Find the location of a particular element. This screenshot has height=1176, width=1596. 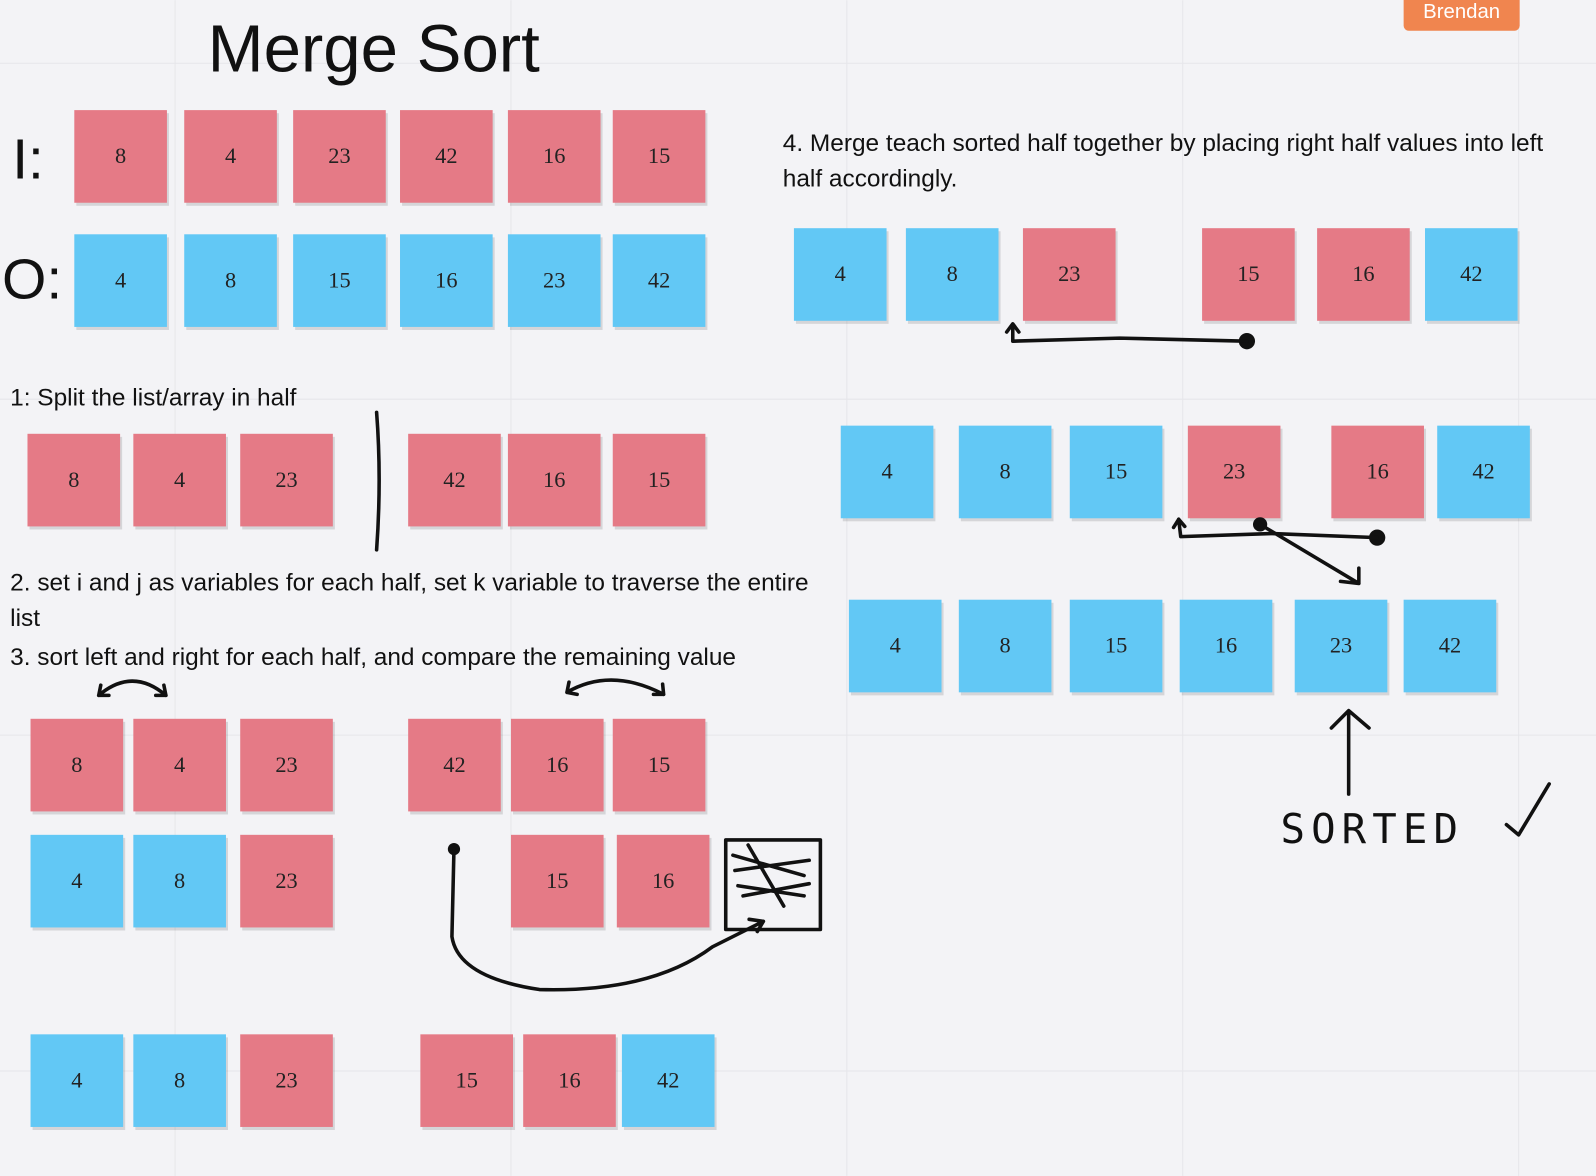

user-tag is located at coordinates (1461, 15).